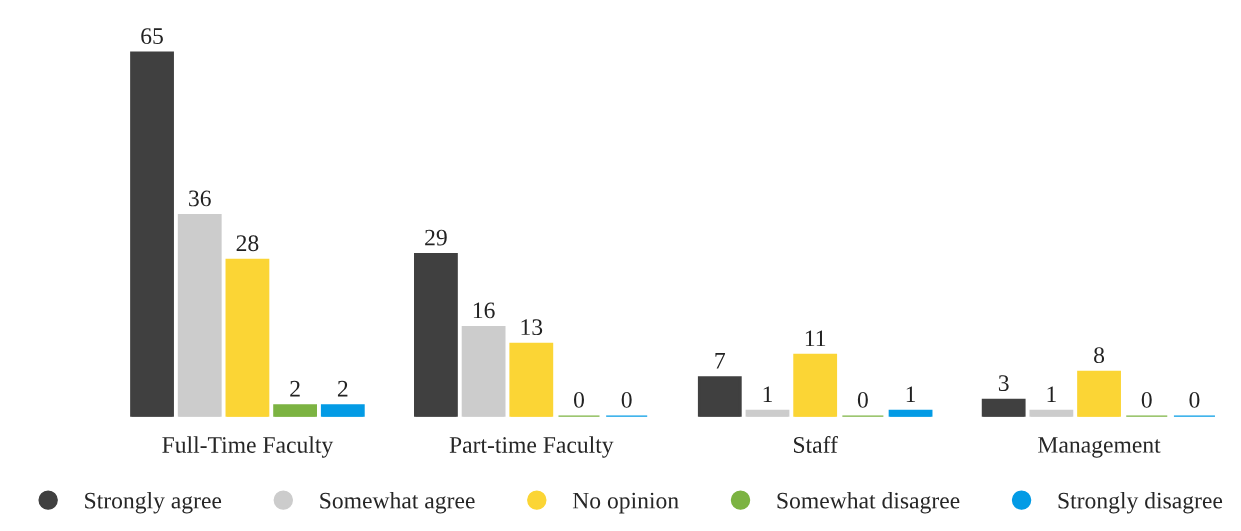 This screenshot has height=531, width=1241. What do you see at coordinates (815, 338) in the screenshot?
I see `data-label: 11` at bounding box center [815, 338].